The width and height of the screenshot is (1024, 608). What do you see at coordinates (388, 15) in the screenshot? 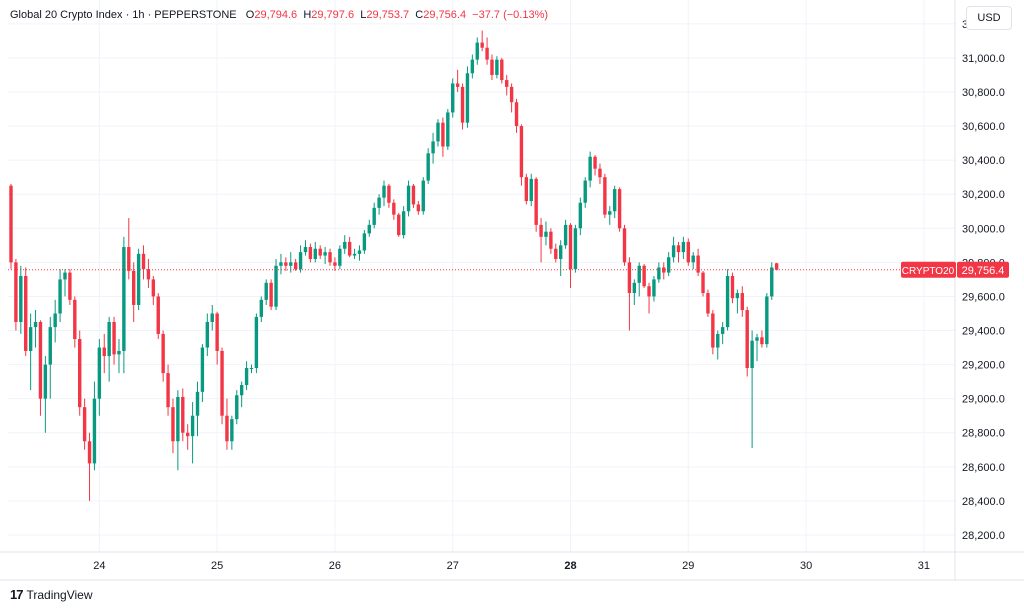
I see `low-value: 29,753.7` at bounding box center [388, 15].